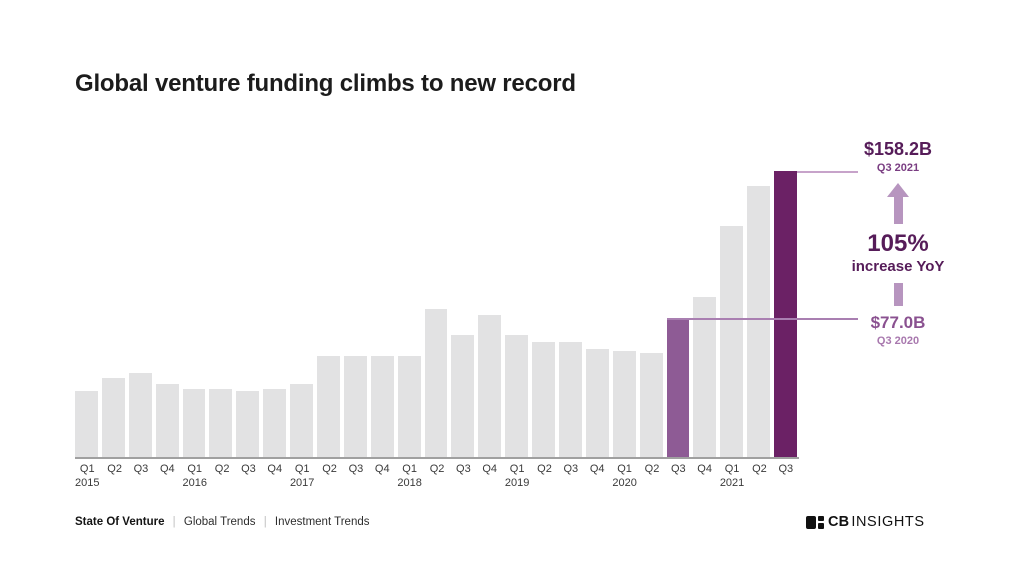 The width and height of the screenshot is (1024, 576). Describe the element at coordinates (898, 210) in the screenshot. I see `up-arrow-stem` at that location.